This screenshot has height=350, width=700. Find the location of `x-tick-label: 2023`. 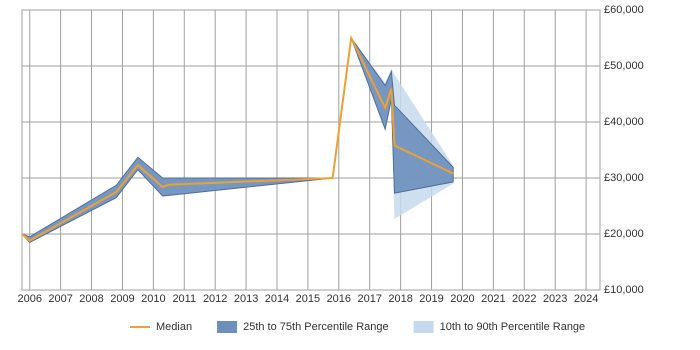

x-tick-label: 2023 is located at coordinates (555, 299).